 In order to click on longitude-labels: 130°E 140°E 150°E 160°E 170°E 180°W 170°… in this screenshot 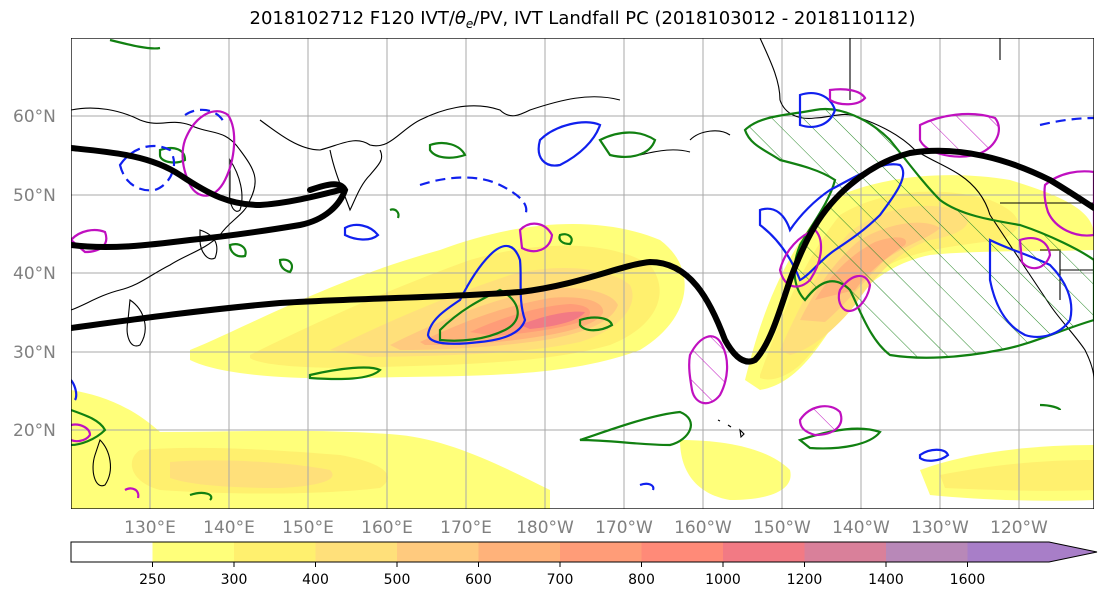, I will do `click(586, 528)`.